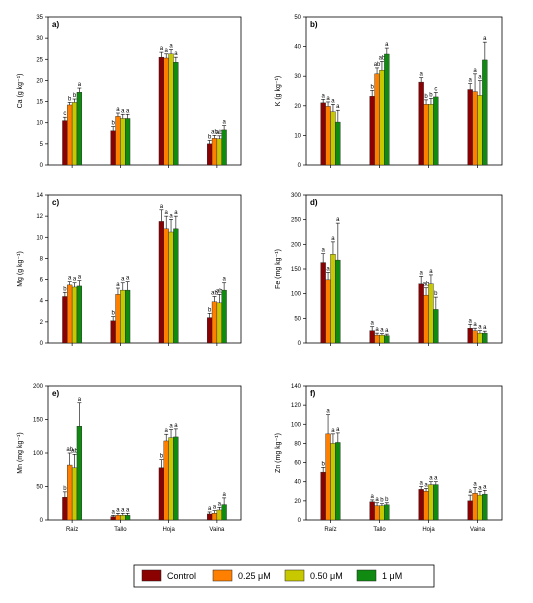  Describe the element at coordinates (39, 39) in the screenshot. I see `y-tick-label: 30` at that location.